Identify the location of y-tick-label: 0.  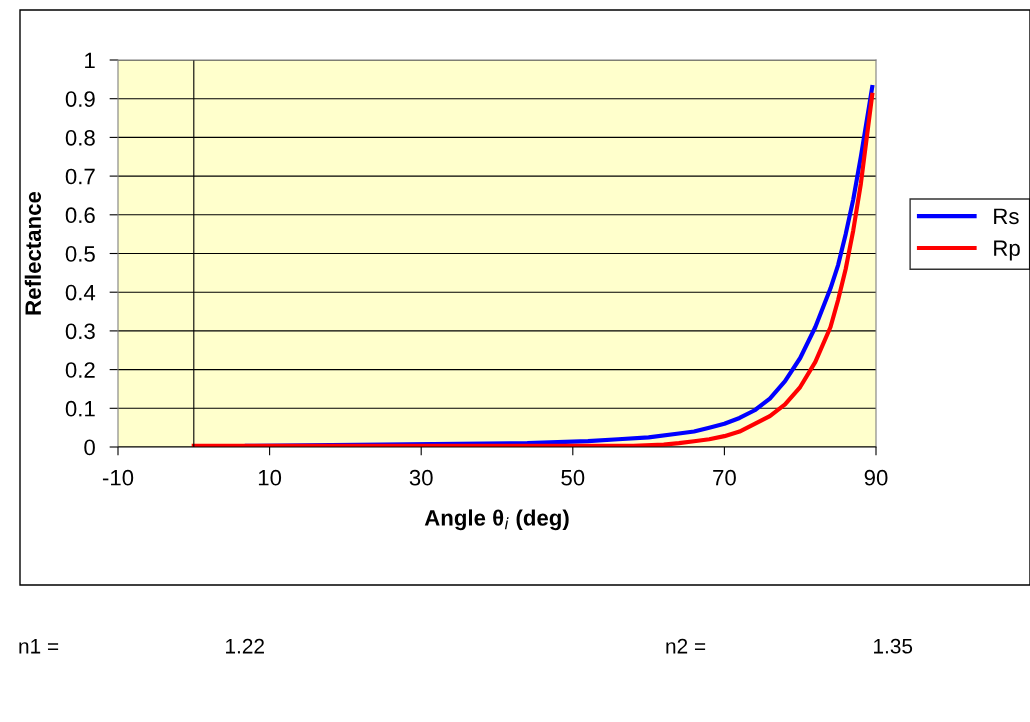
(89, 447).